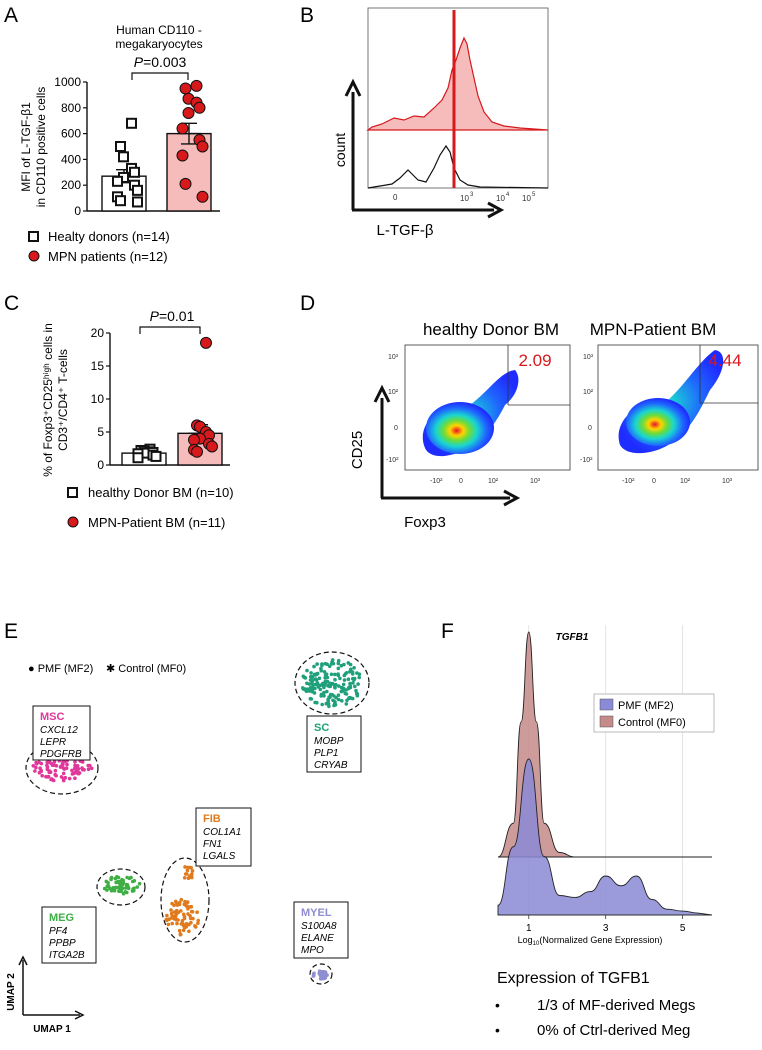  What do you see at coordinates (534, 195) in the screenshot?
I see `tick-b-3-exp: 5` at bounding box center [534, 195].